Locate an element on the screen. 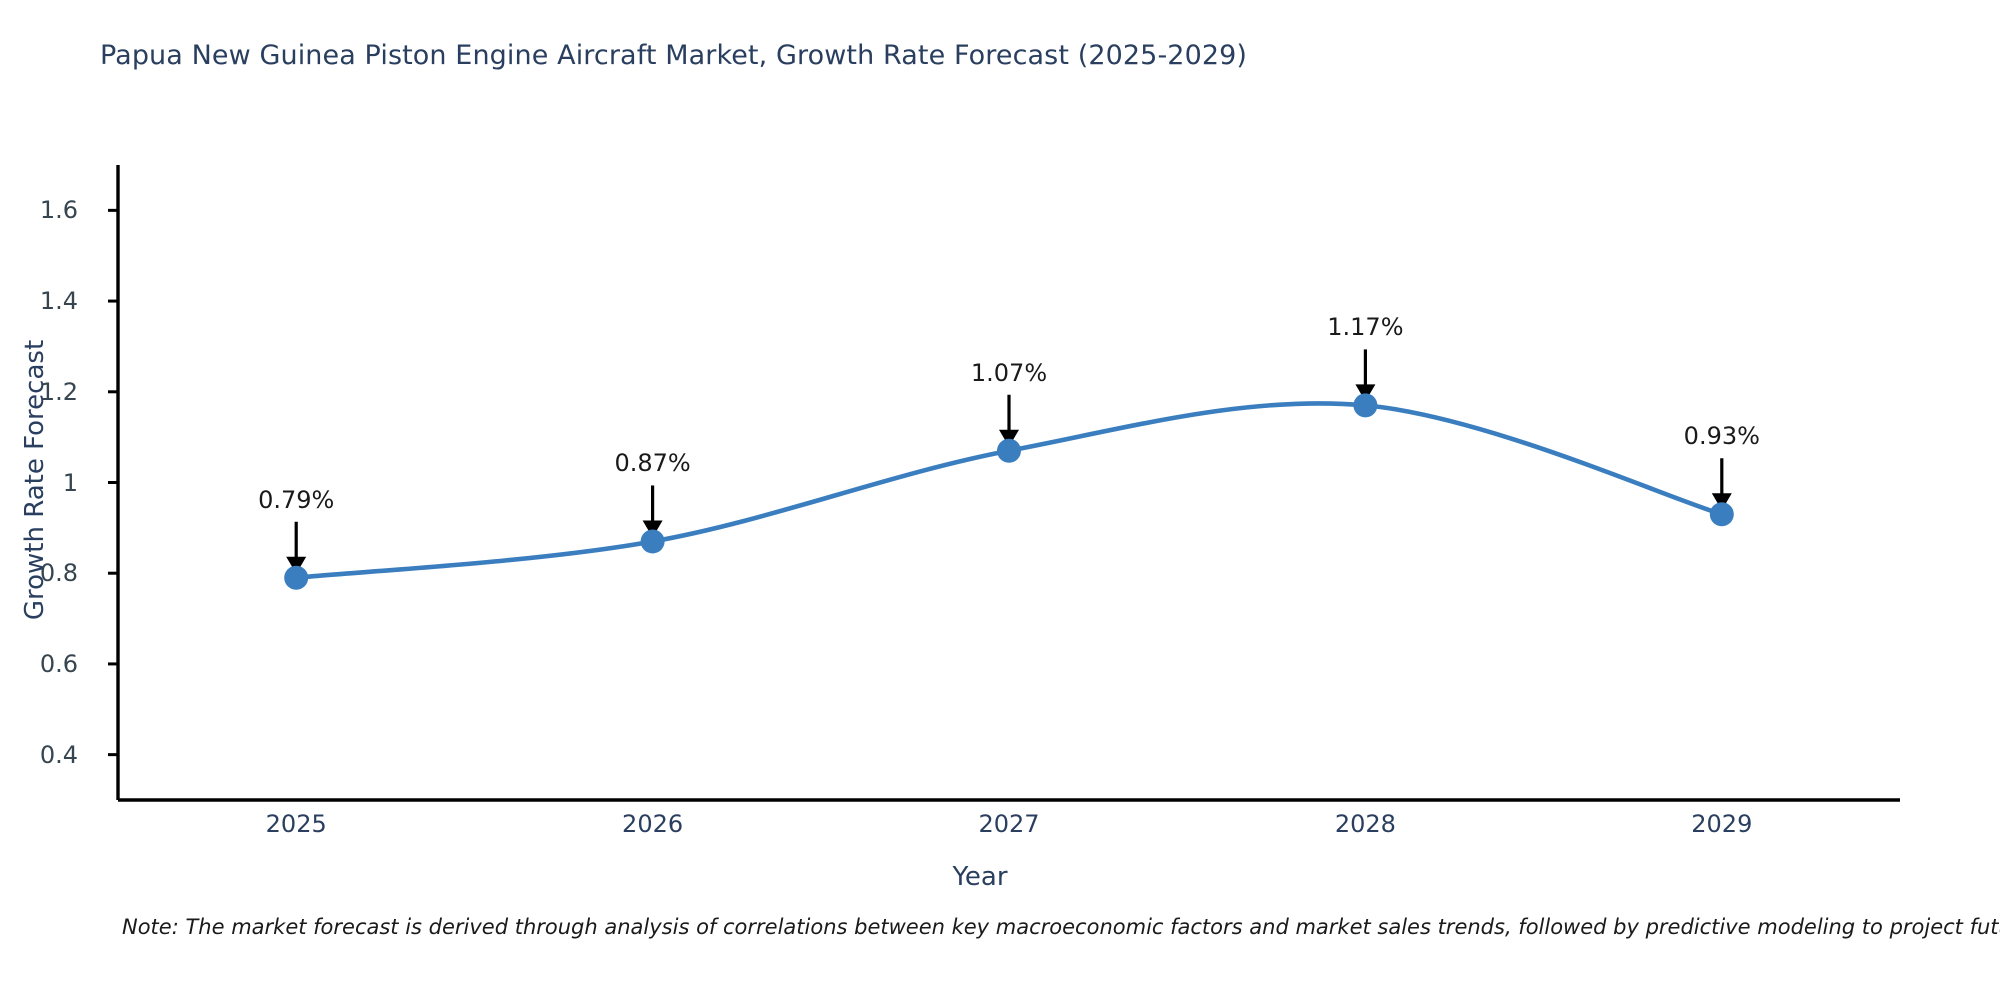 The height and width of the screenshot is (1000, 2000). x-tick-label: 2027 is located at coordinates (1009, 824).